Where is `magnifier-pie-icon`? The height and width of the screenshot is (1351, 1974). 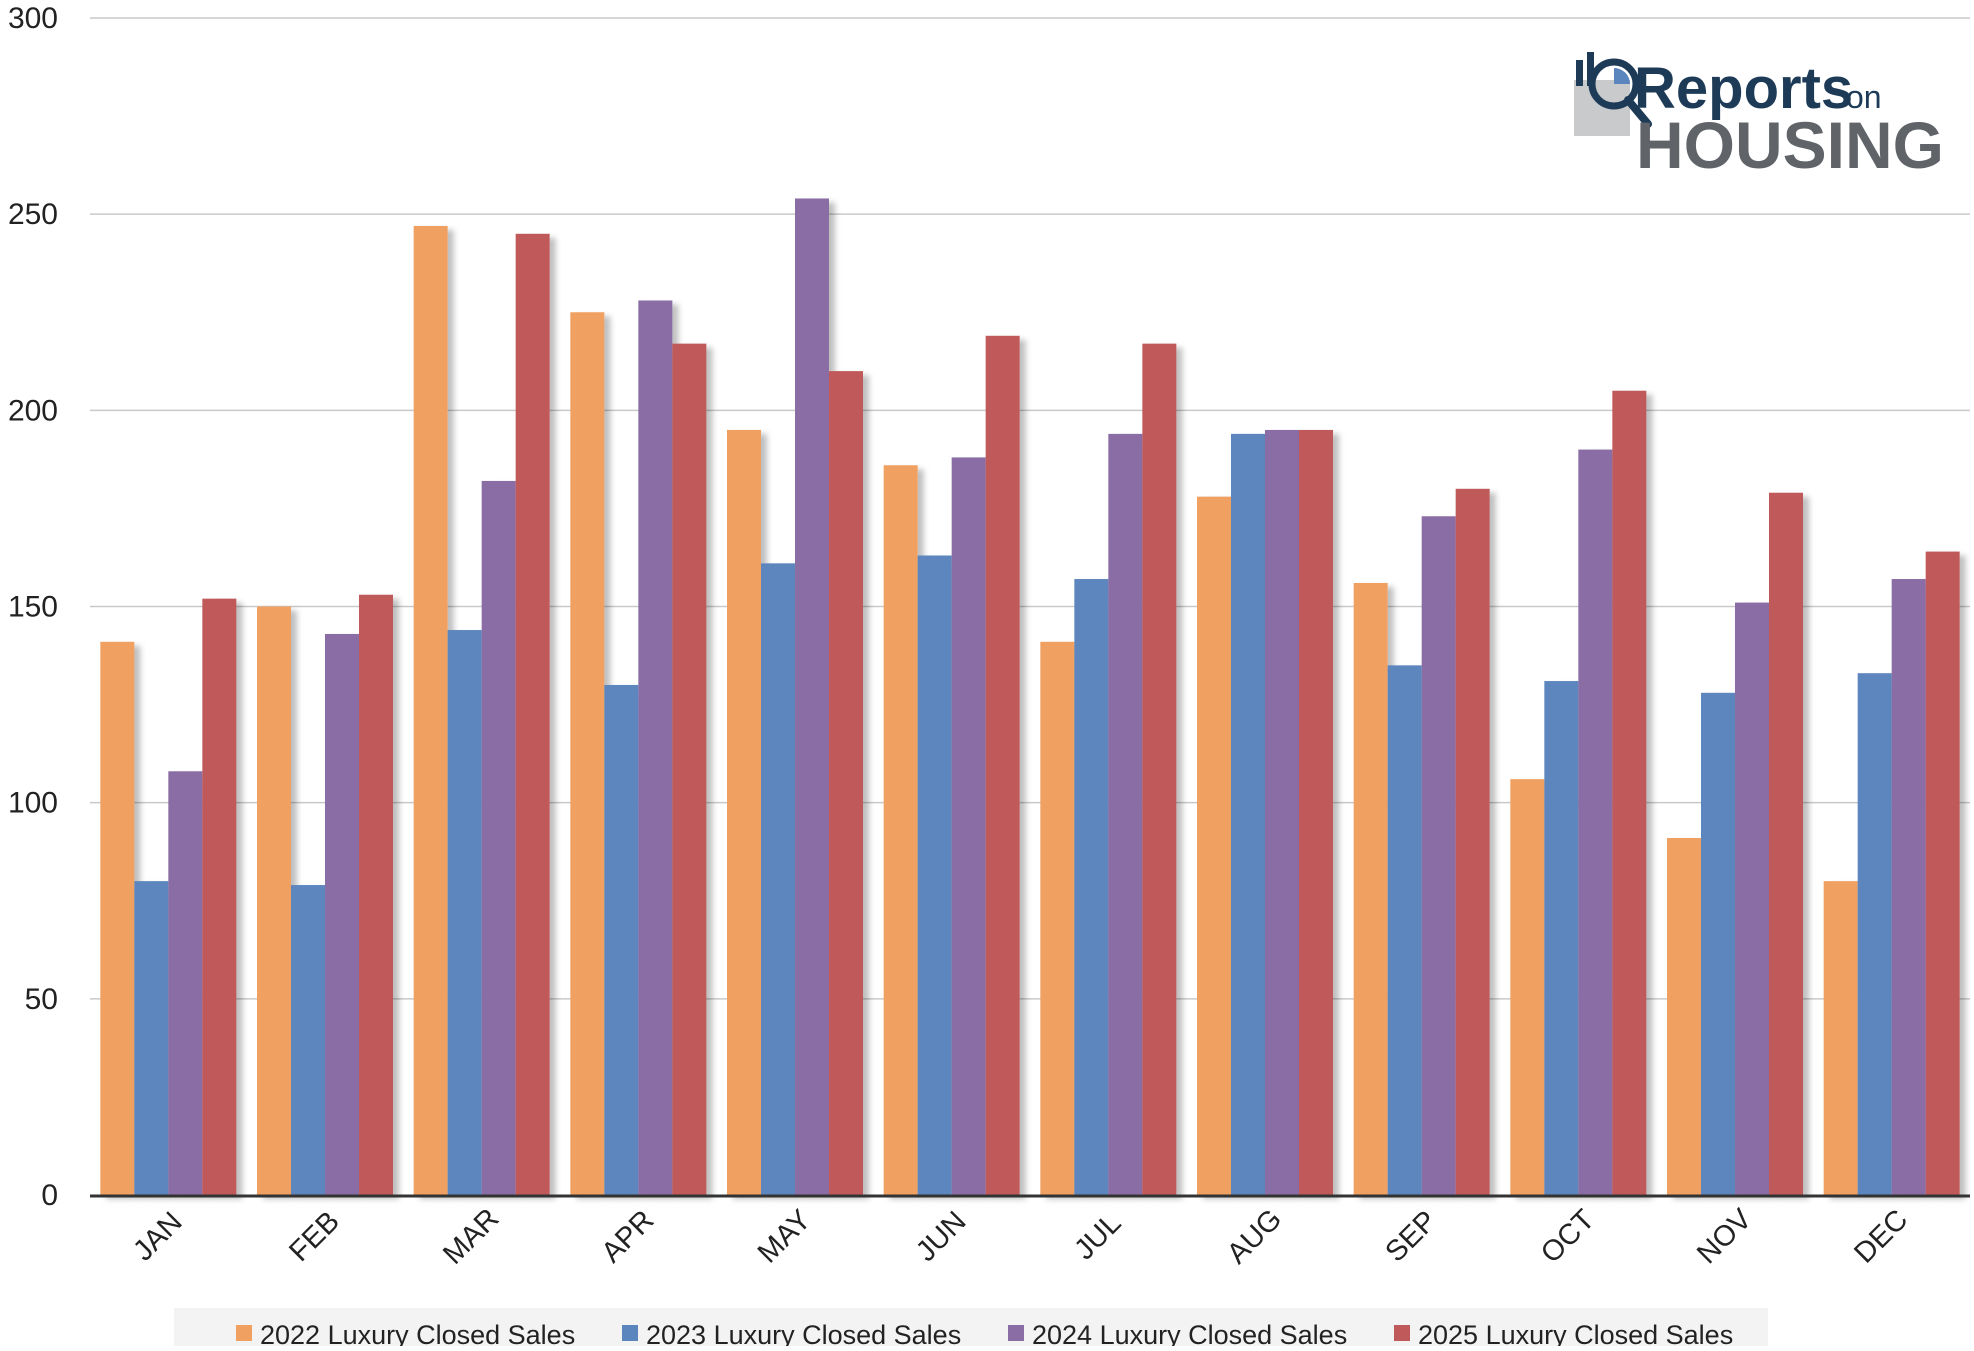
magnifier-pie-icon is located at coordinates (1622, 76).